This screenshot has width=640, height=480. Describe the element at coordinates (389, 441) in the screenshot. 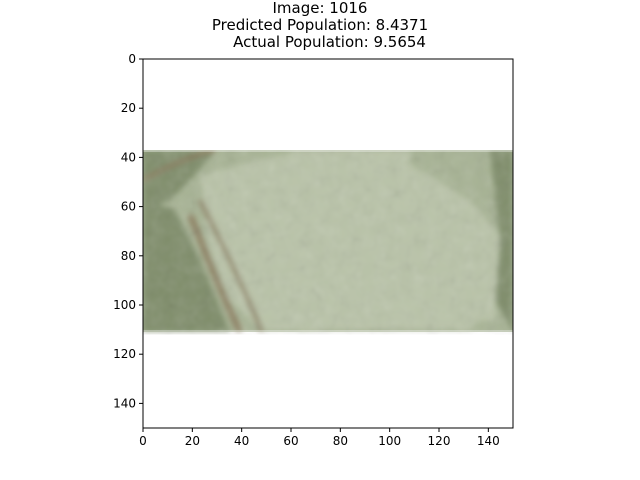

I see `x-tick-label: 100` at that location.